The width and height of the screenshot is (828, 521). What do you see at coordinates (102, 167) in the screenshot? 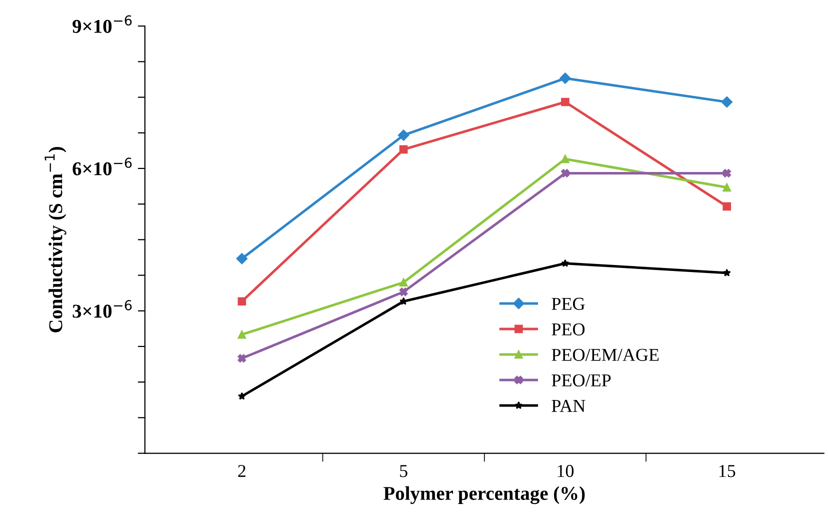
I see `y-tick-label: 6×10$^{−6}$` at bounding box center [102, 167].